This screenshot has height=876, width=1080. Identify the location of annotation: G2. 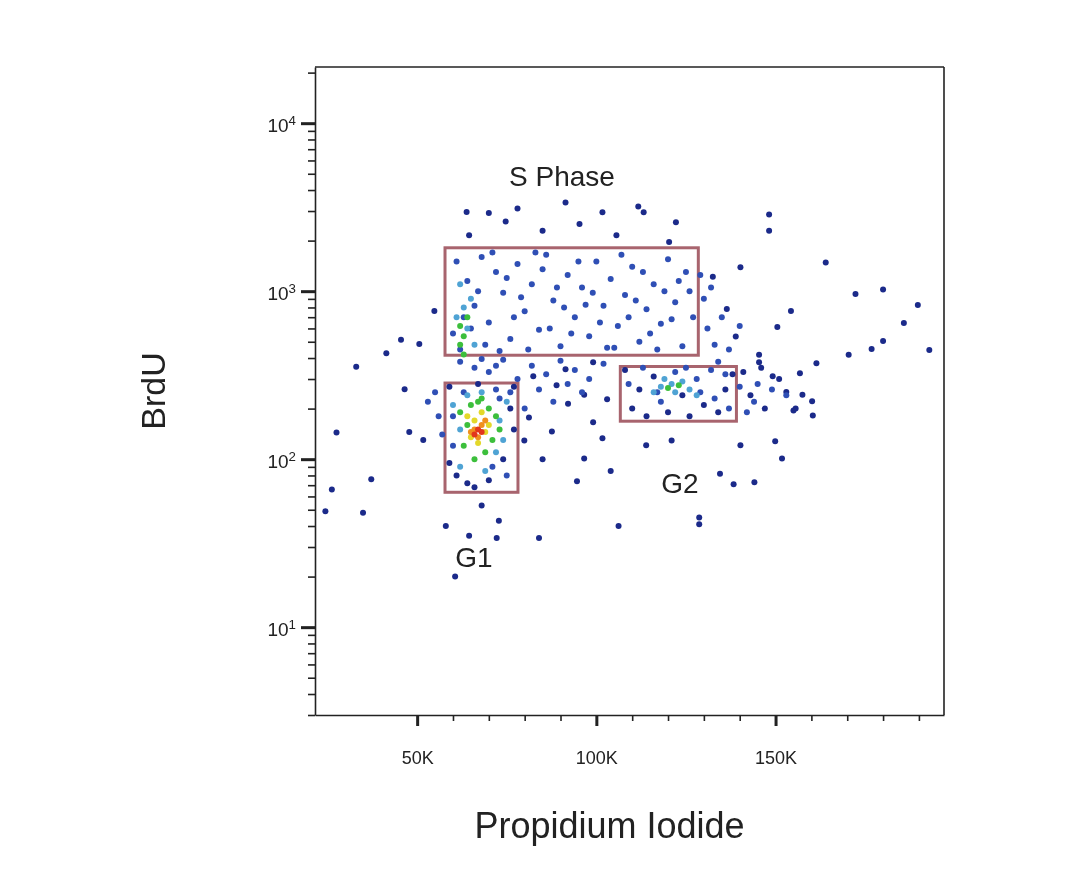
(680, 483).